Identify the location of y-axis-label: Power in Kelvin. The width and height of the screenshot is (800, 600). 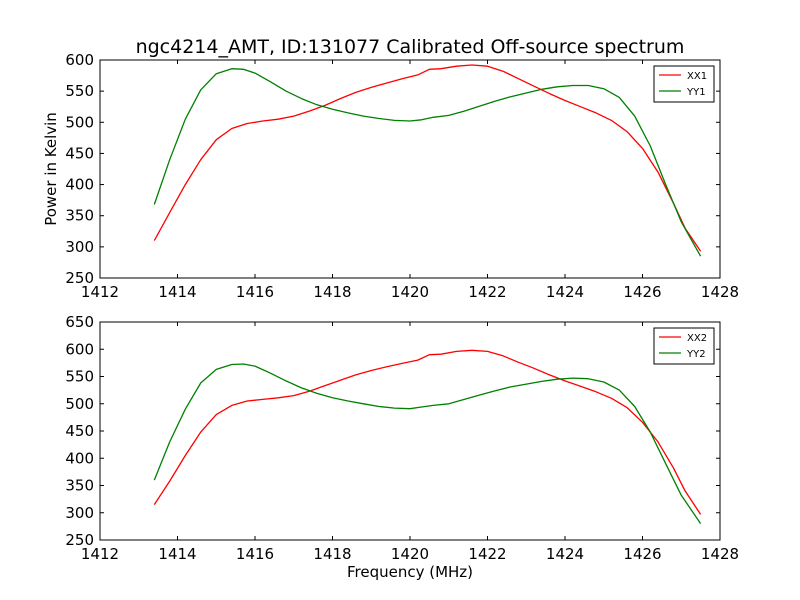
(51, 169).